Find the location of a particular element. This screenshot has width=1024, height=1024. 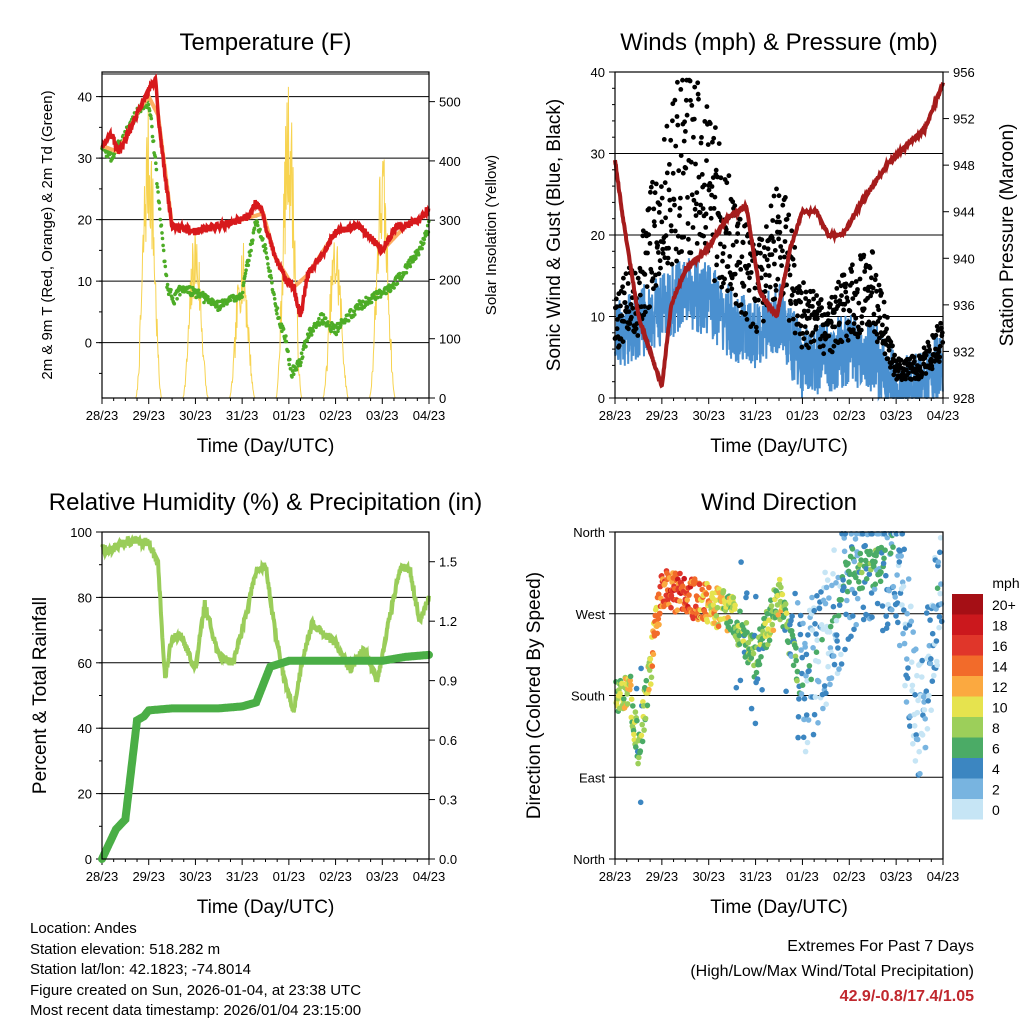

x-tick-label: 29/23 is located at coordinates (662, 876).